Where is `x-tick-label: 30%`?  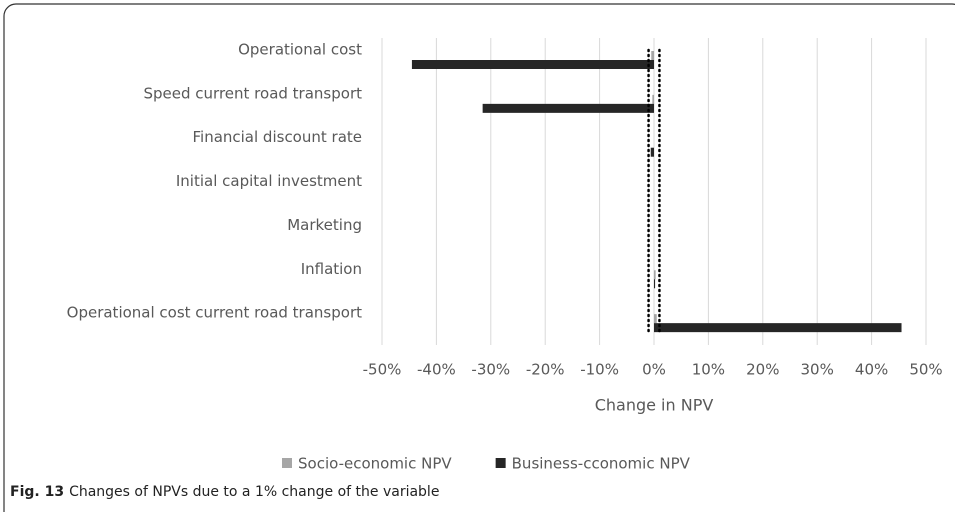 x-tick-label: 30% is located at coordinates (817, 370).